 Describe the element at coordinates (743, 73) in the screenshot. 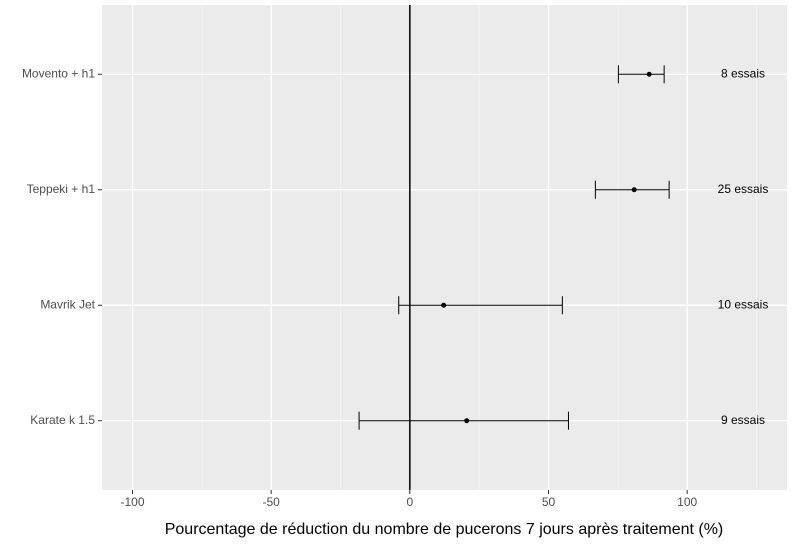

I see `annotation: 8 essais` at that location.